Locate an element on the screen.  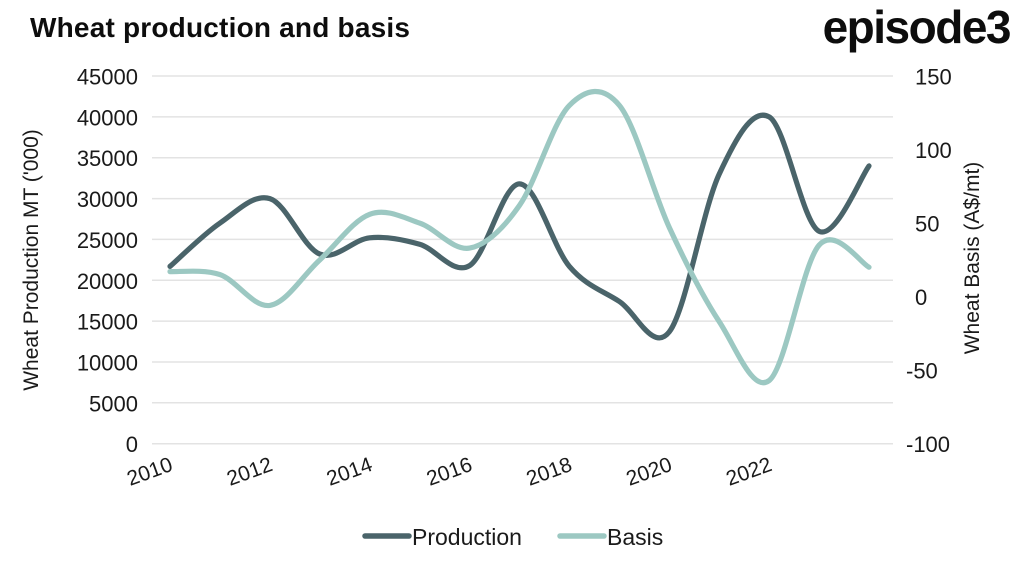
brand-logo: episode3 is located at coordinates (917, 27).